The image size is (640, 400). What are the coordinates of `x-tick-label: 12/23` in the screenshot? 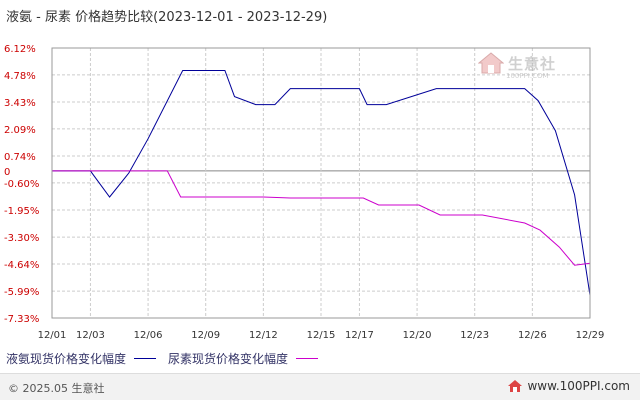 It's located at (474, 335).